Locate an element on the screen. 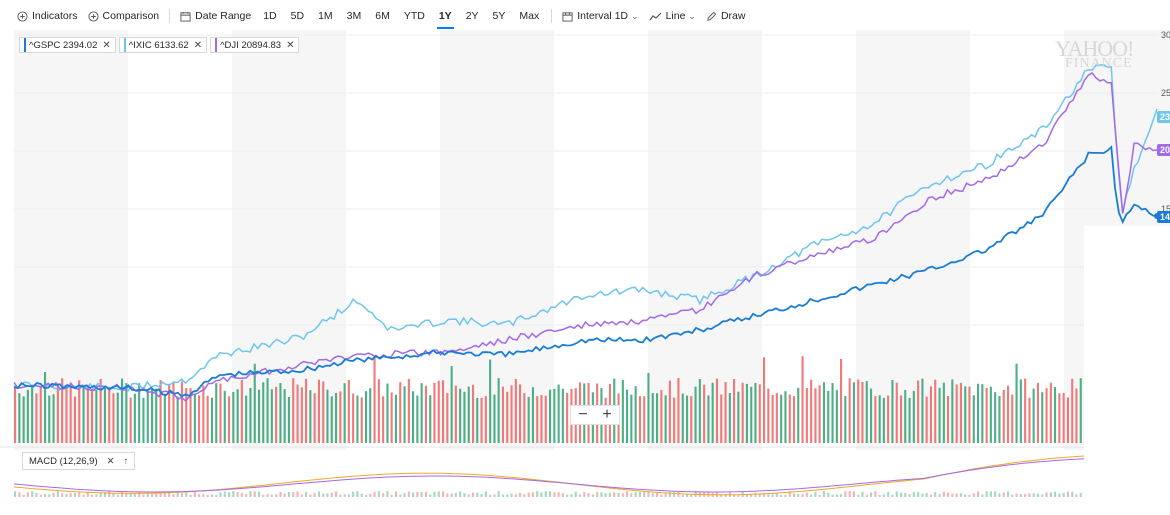  zoom-out-button: − is located at coordinates (583, 414).